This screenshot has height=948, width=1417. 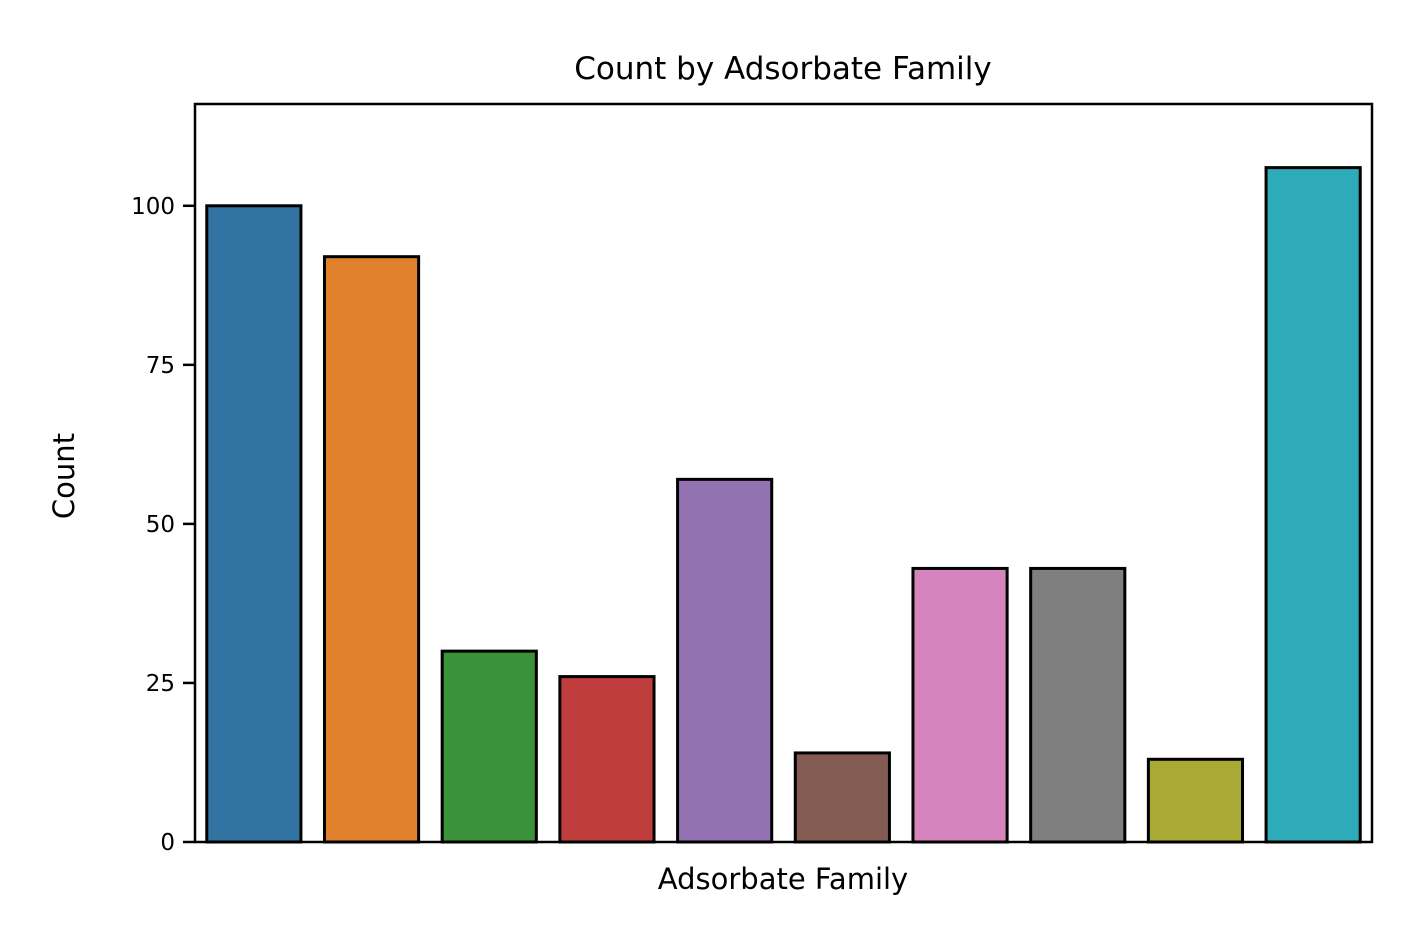 I want to click on y-tick-label: 75, so click(x=160, y=366).